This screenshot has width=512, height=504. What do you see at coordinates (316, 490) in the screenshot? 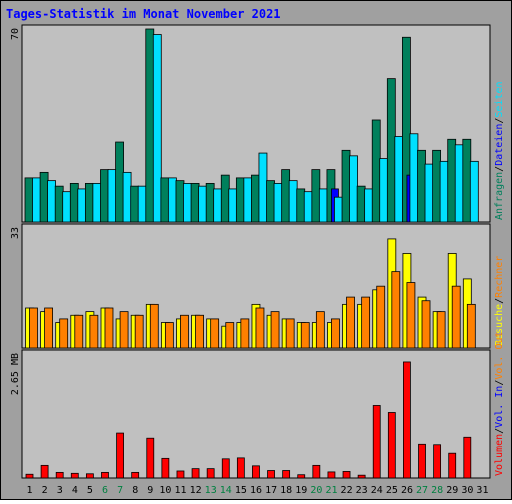
I see `x-tick-label-20: 20` at bounding box center [316, 490].